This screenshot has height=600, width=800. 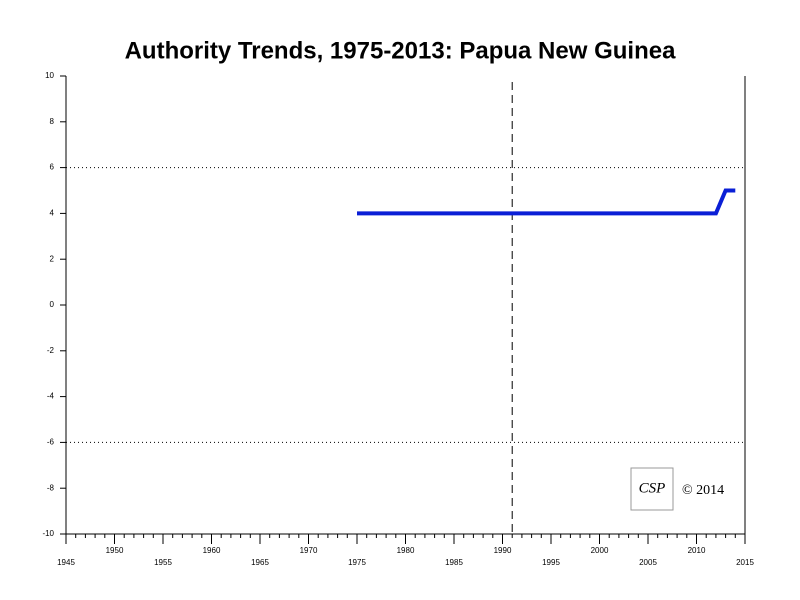 What do you see at coordinates (51, 350) in the screenshot?
I see `y-tick-label: -2` at bounding box center [51, 350].